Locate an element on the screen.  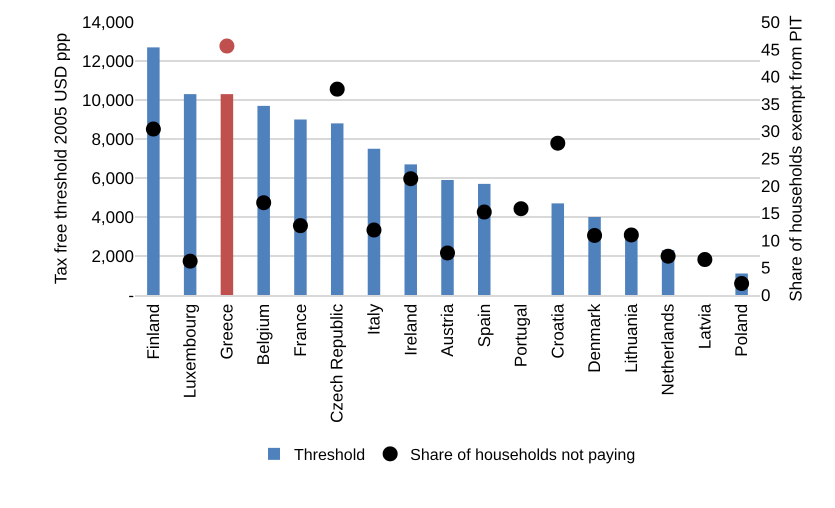
legend-label: Share of households not paying is located at coordinates (523, 455).